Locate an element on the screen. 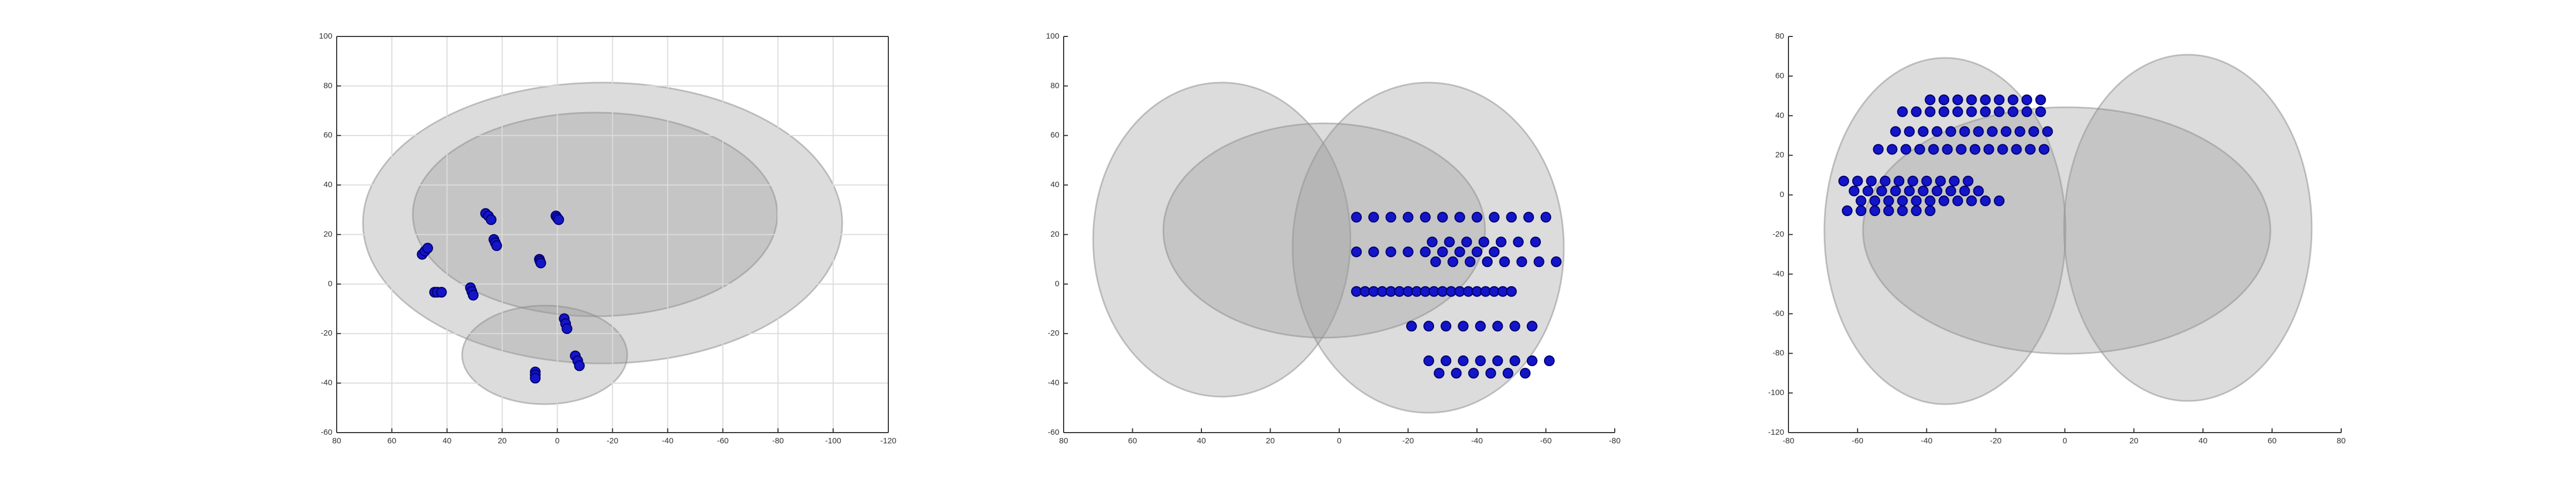 Image resolution: width=2576 pixels, height=483 pixels. x-tick-label: -20 is located at coordinates (1408, 440).